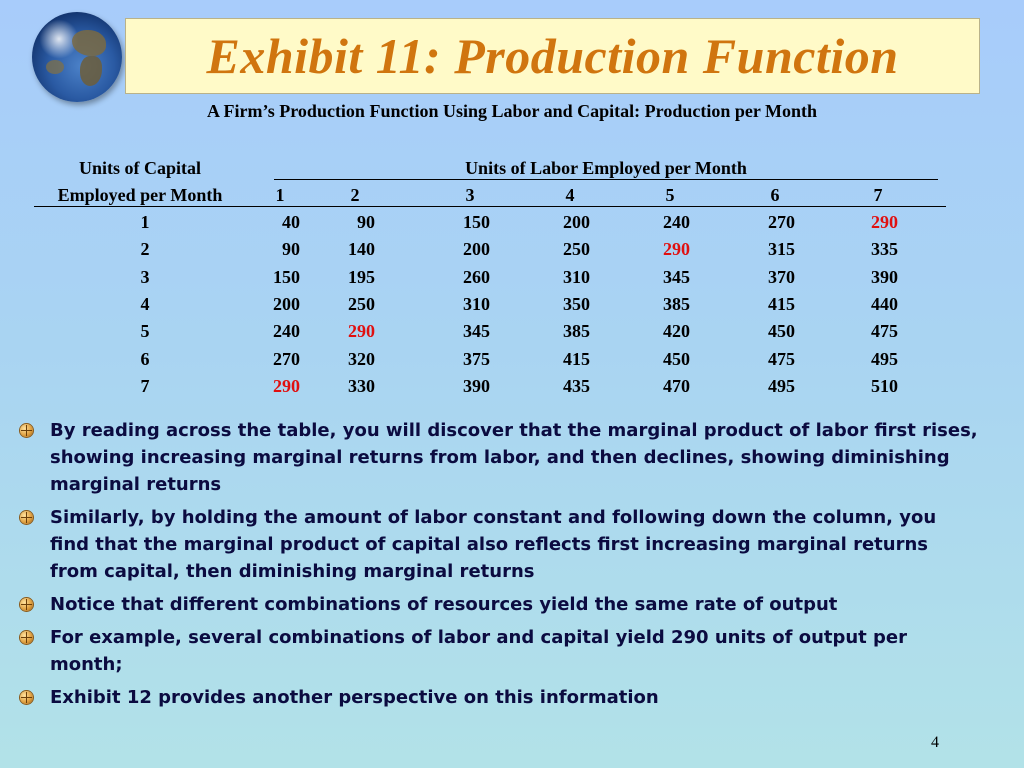  I want to click on capital-header: Units of Capital Employed per Month, so click(140, 182).